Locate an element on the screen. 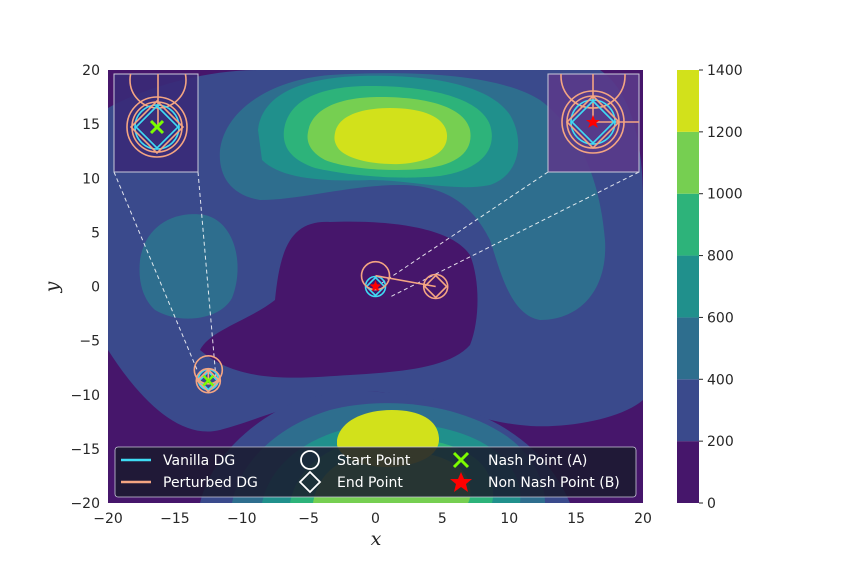  legend-end-label: End Point is located at coordinates (370, 483).